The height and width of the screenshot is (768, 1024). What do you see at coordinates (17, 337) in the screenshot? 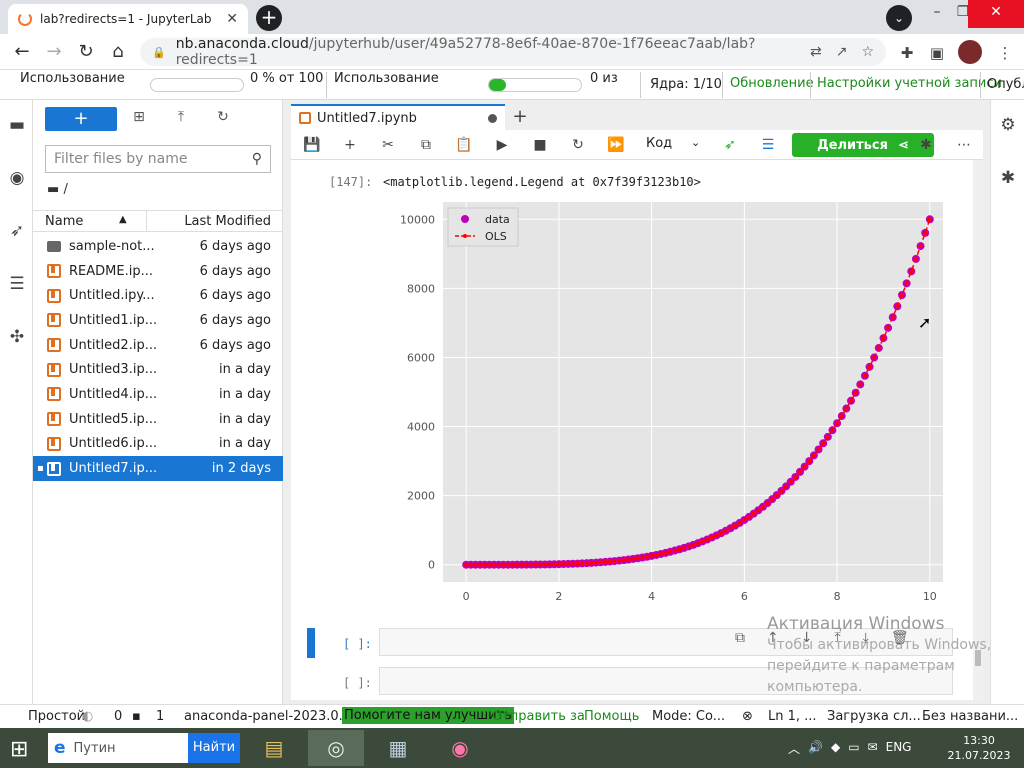
I see `puzzle-icon: ✣` at bounding box center [17, 337].